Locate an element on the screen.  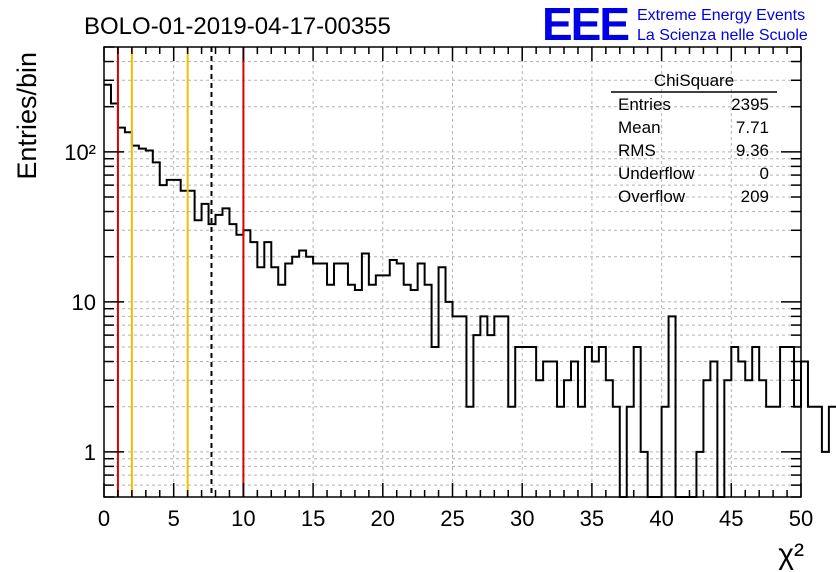
x-tick-label: 20 is located at coordinates (383, 518).